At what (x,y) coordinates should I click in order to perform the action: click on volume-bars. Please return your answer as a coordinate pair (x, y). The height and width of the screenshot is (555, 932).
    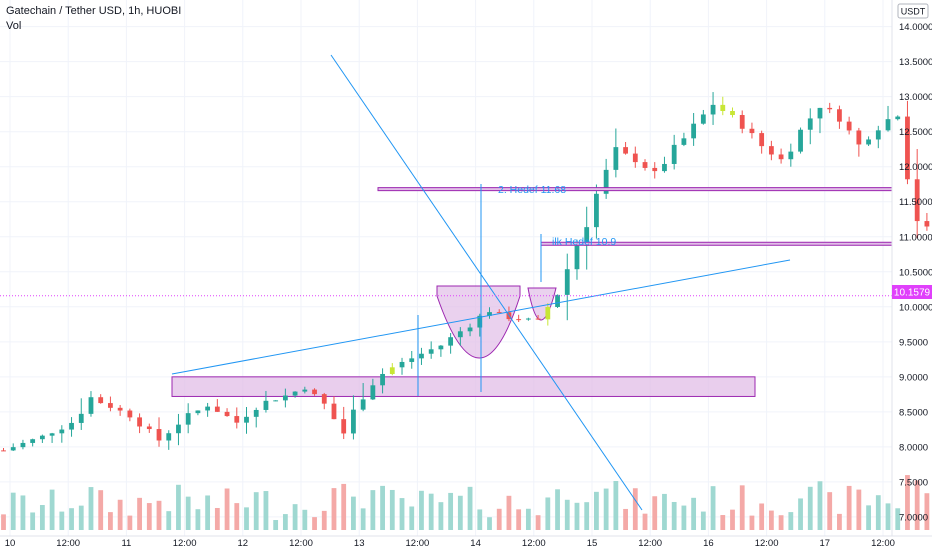
    Looking at the image, I should click on (465, 502).